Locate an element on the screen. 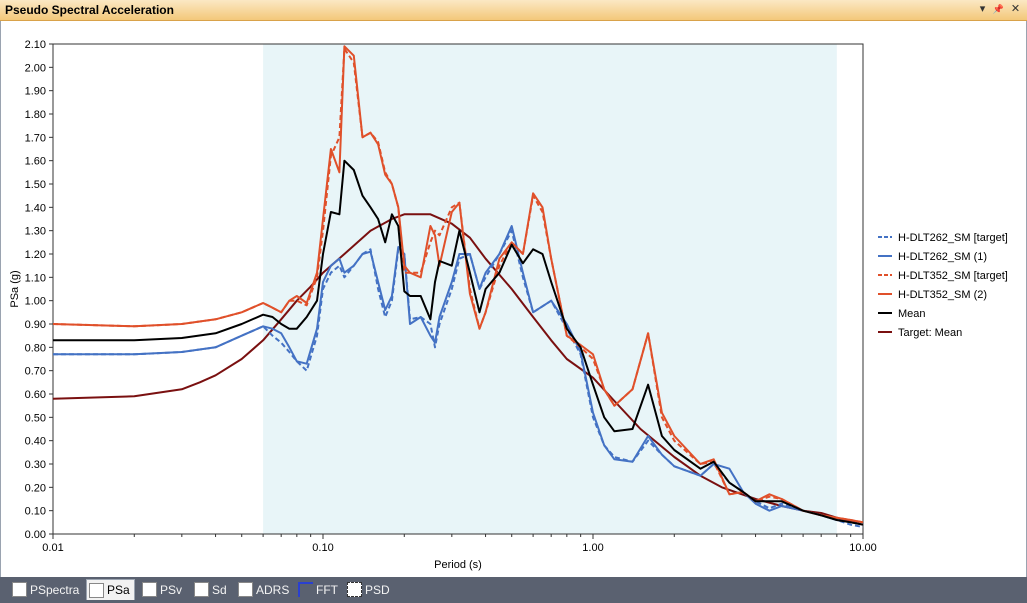 This screenshot has width=1027, height=603. tab-fft: FFT is located at coordinates (319, 589).